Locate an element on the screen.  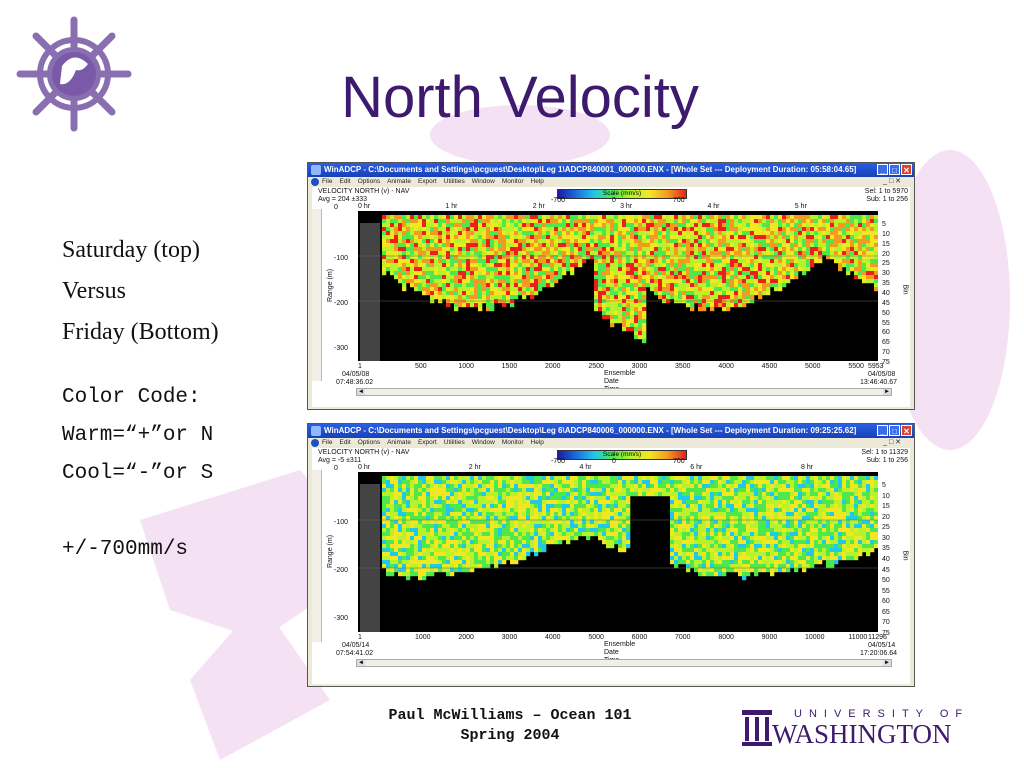
range-tick-label: -200 is located at coordinates (341, 570).